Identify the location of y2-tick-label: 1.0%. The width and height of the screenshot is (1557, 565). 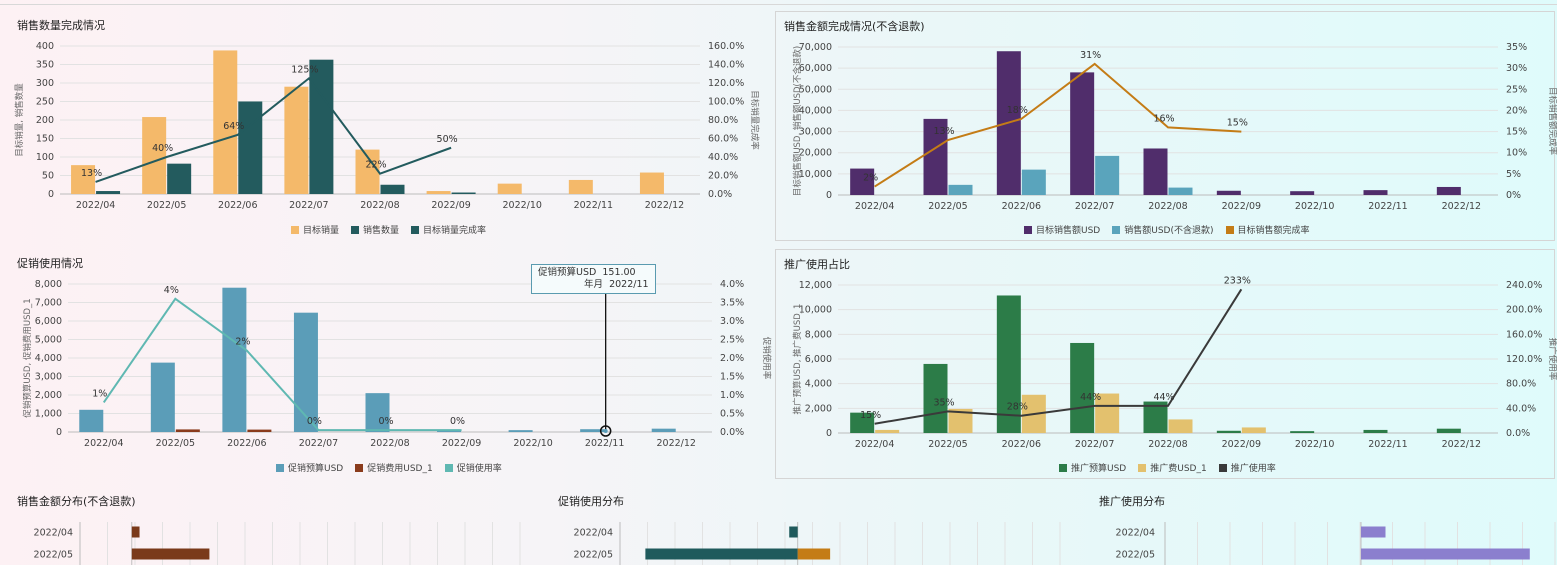
(732, 395).